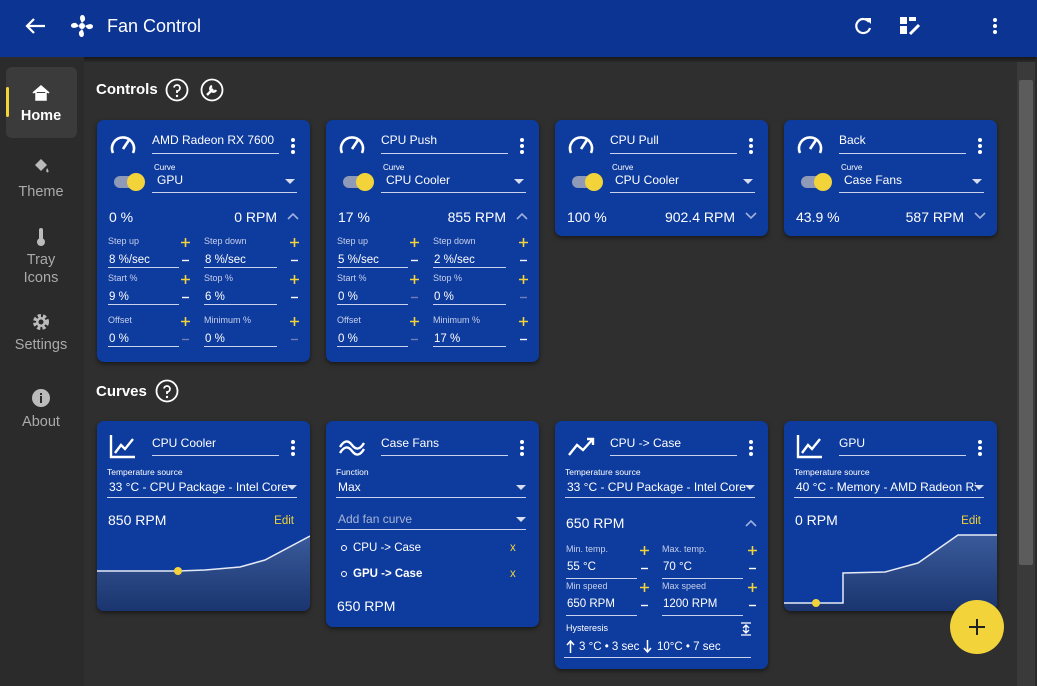  What do you see at coordinates (119, 297) in the screenshot?
I see `field-value: 9 %` at bounding box center [119, 297].